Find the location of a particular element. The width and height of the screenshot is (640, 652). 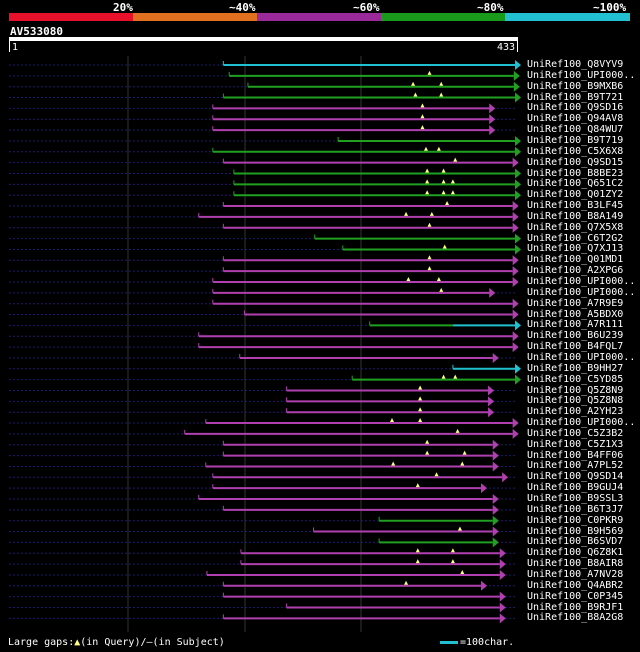

hit-label: UniRef100_C5YD85 is located at coordinates (575, 379).